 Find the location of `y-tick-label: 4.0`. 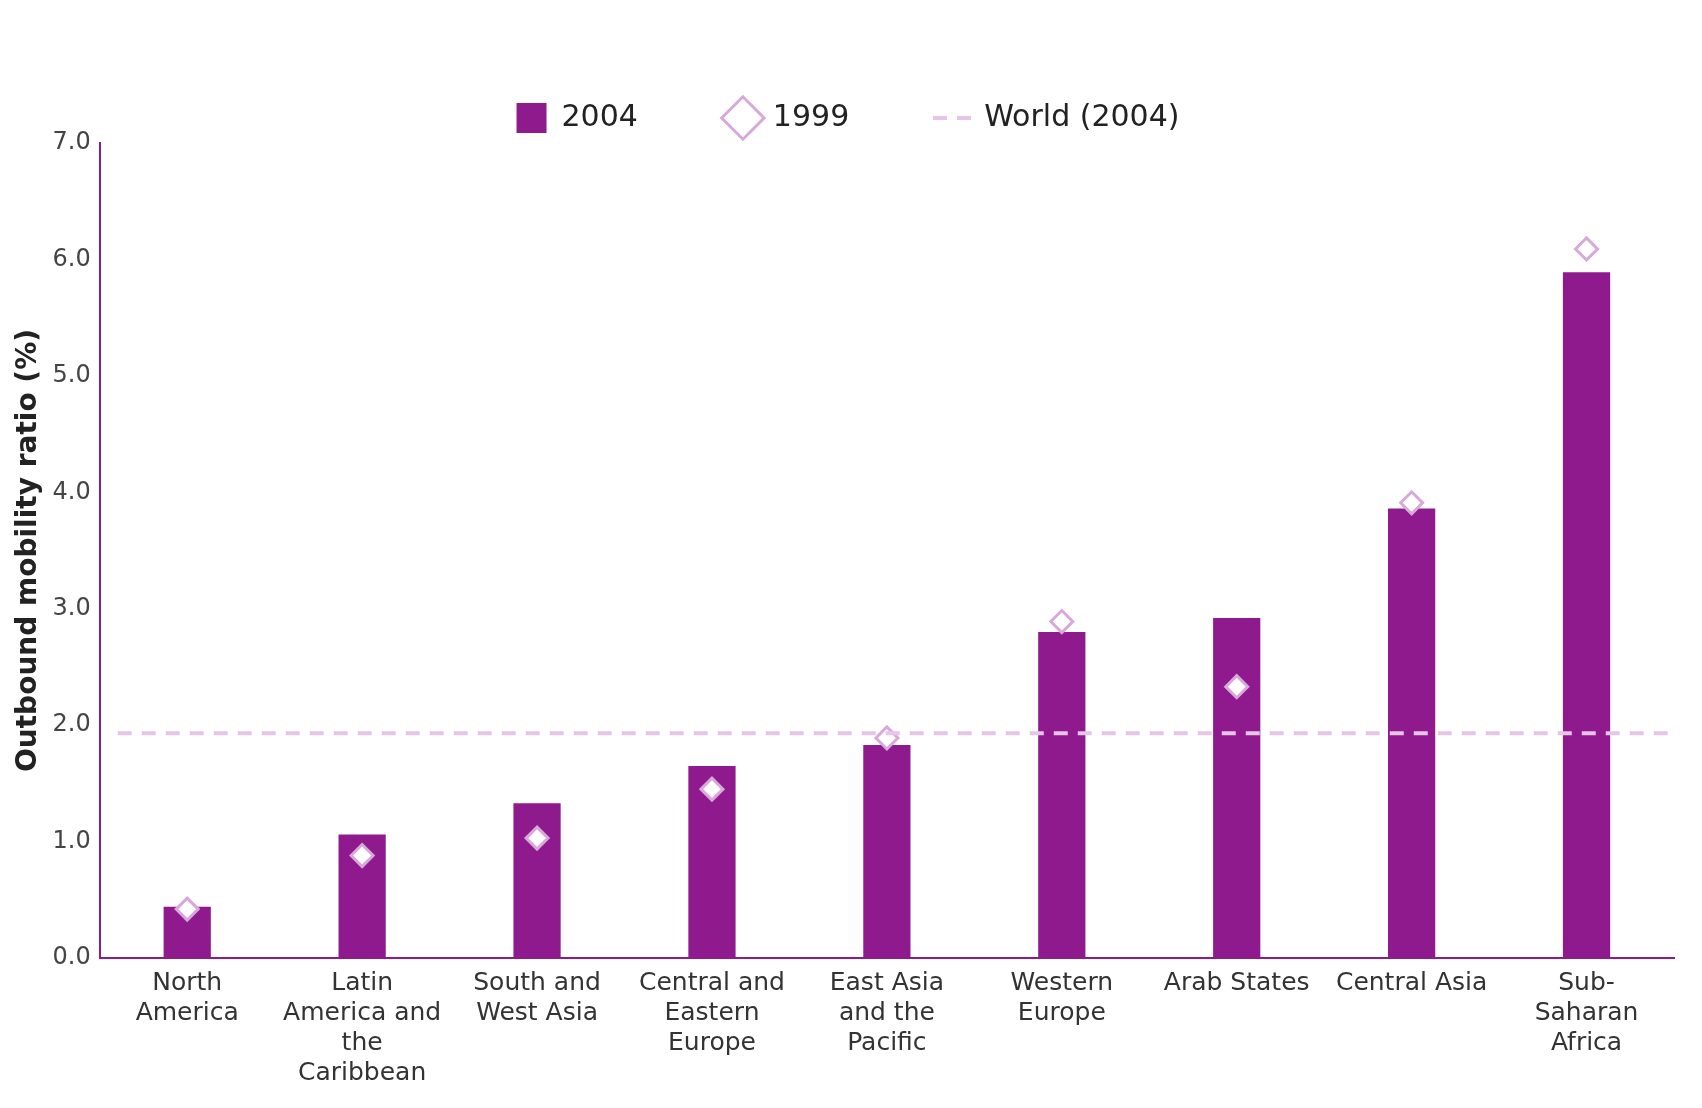

y-tick-label: 4.0 is located at coordinates (71, 490).